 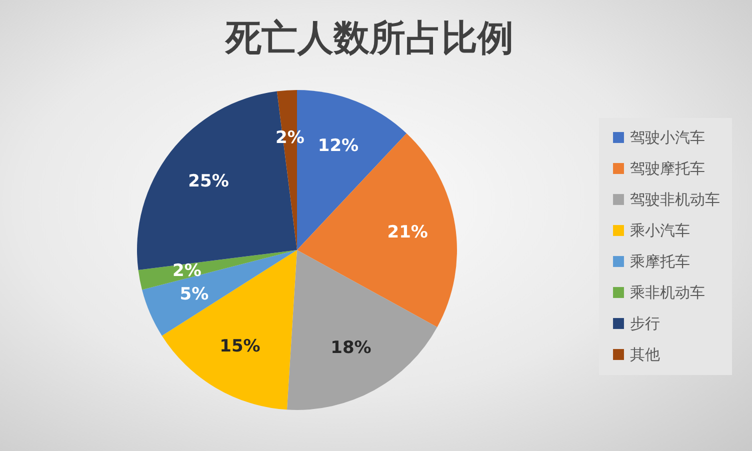 I want to click on chart-title: 死亡人数所占比例, so click(x=369, y=38).